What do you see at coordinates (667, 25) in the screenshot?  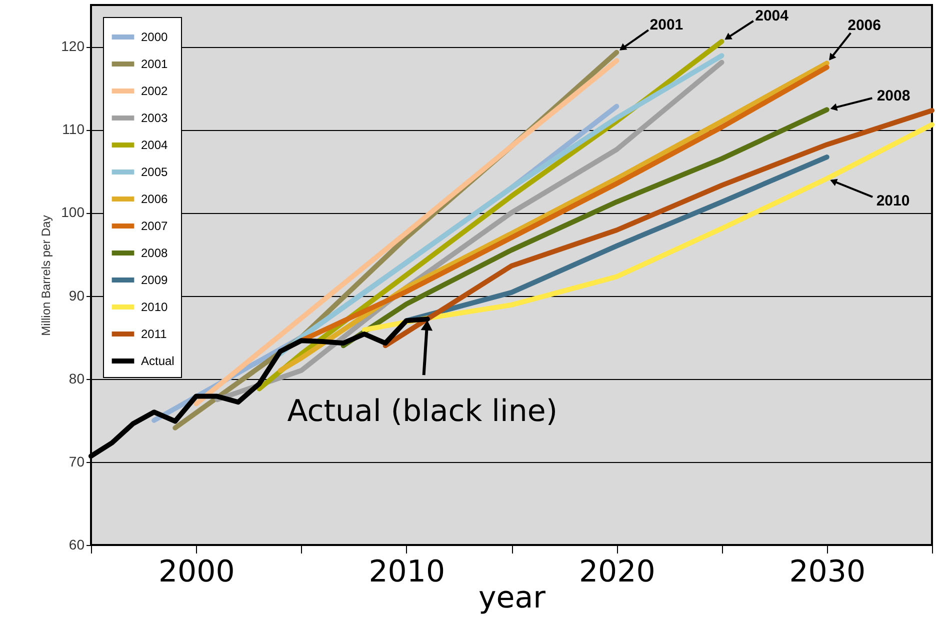 I see `annotation: 2001` at bounding box center [667, 25].